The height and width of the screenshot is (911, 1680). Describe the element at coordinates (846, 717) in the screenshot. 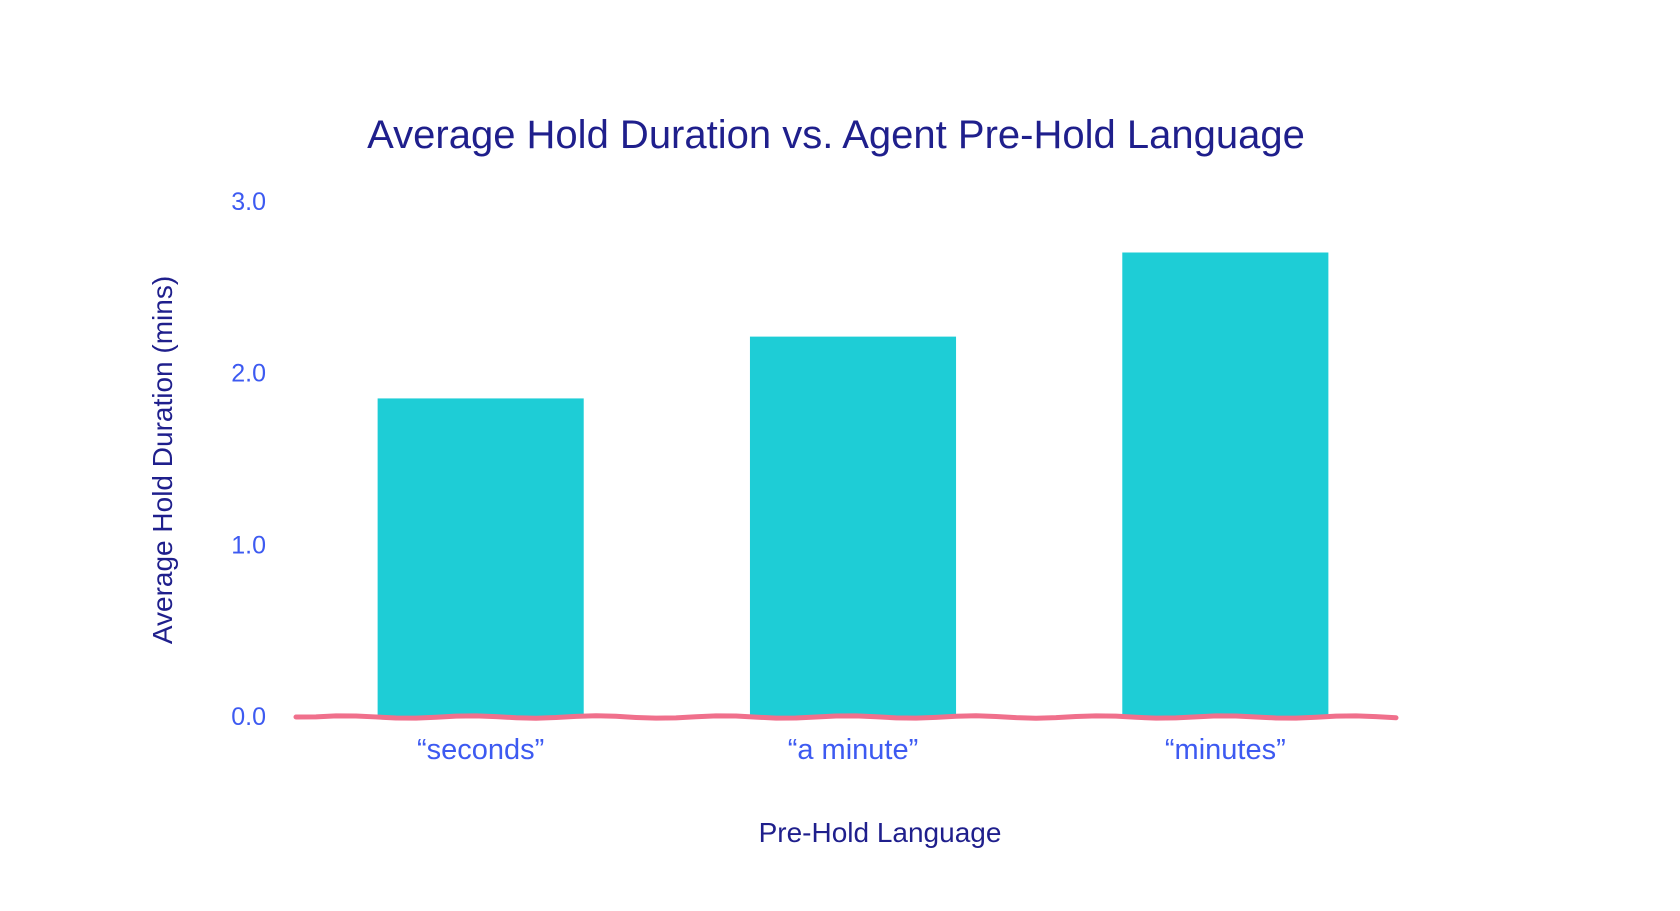

I see `x-axis-baseline` at that location.